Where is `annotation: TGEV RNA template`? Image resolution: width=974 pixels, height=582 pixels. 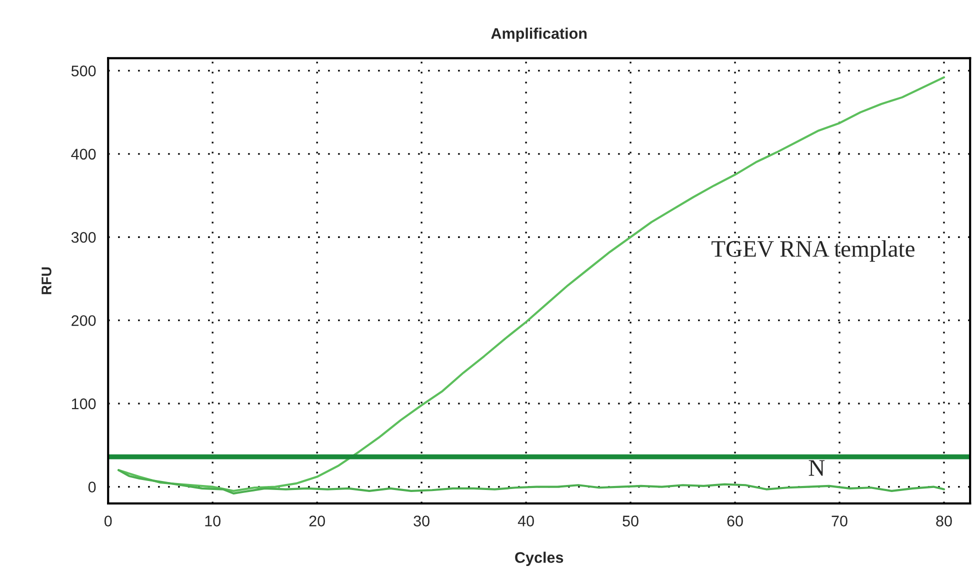
annotation: TGEV RNA template is located at coordinates (813, 251).